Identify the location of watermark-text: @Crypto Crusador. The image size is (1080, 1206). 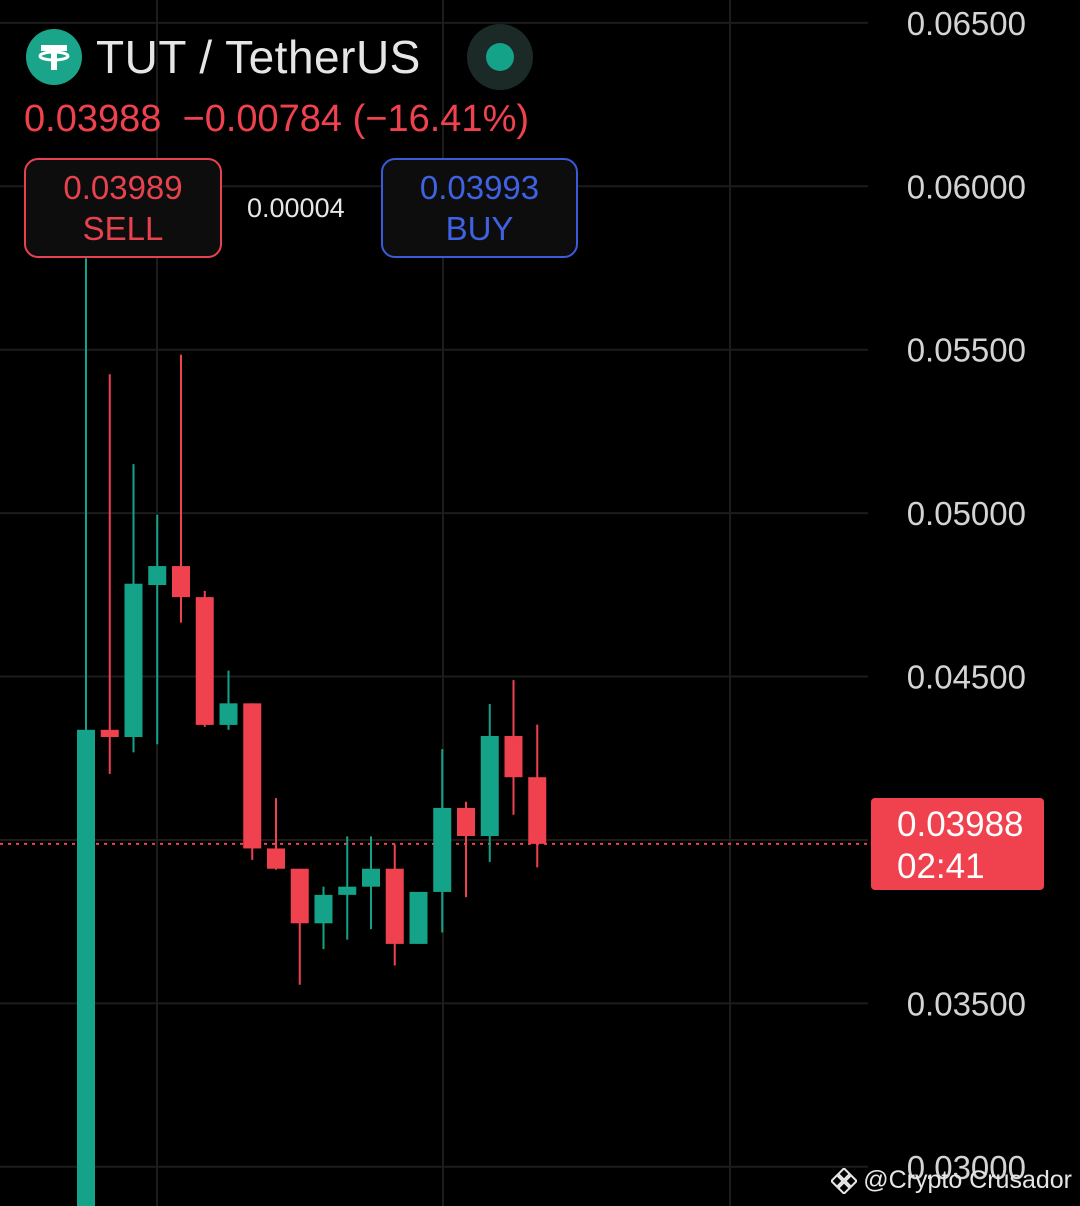
(967, 1180).